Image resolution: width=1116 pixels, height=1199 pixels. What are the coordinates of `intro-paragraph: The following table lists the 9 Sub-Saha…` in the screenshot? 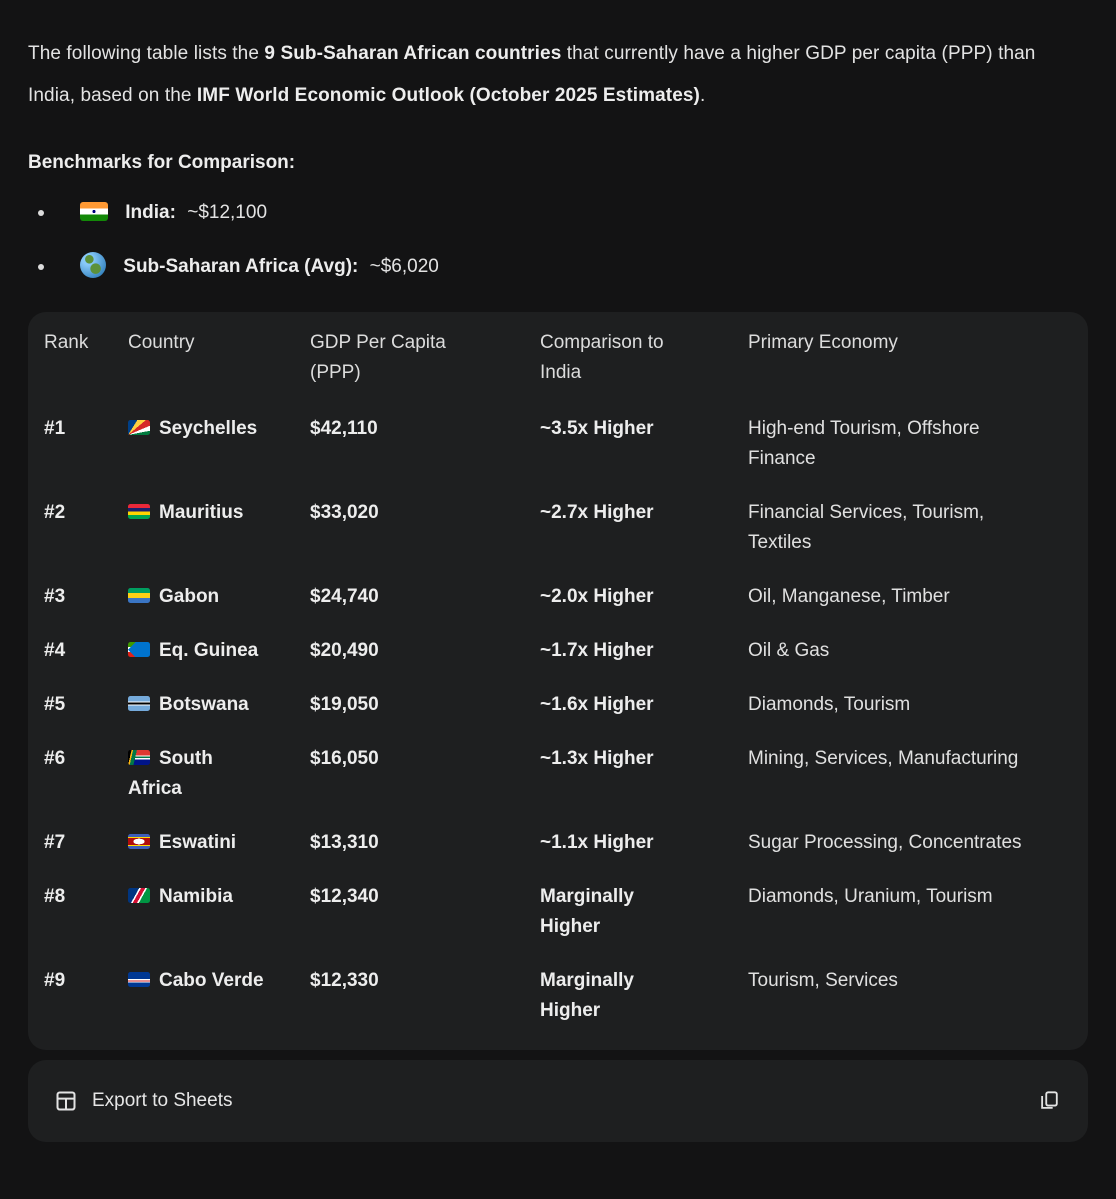 It's located at (556, 75).